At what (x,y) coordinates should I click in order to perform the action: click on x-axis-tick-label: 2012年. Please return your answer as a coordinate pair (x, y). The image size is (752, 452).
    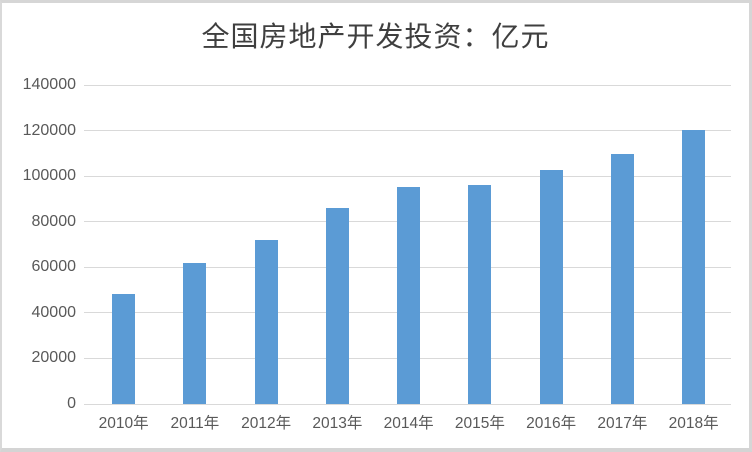
    Looking at the image, I should click on (266, 423).